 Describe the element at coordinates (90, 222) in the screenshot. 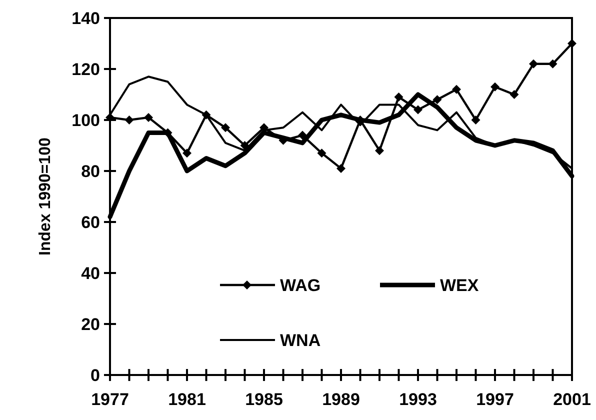

I see `y-tick-label: 60` at that location.